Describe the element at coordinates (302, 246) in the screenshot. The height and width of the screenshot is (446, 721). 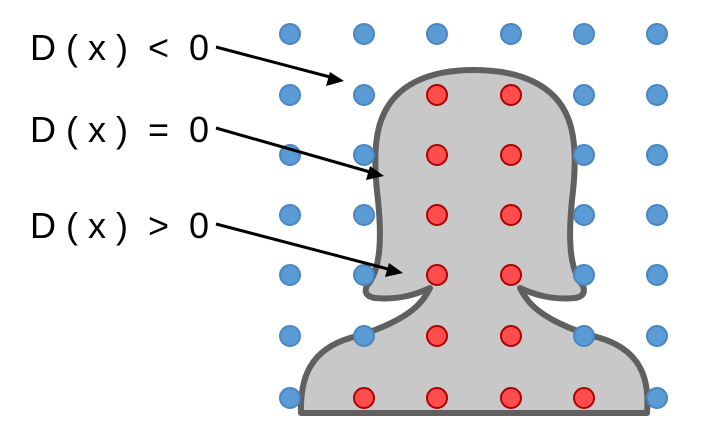
I see `arrow-inside` at that location.